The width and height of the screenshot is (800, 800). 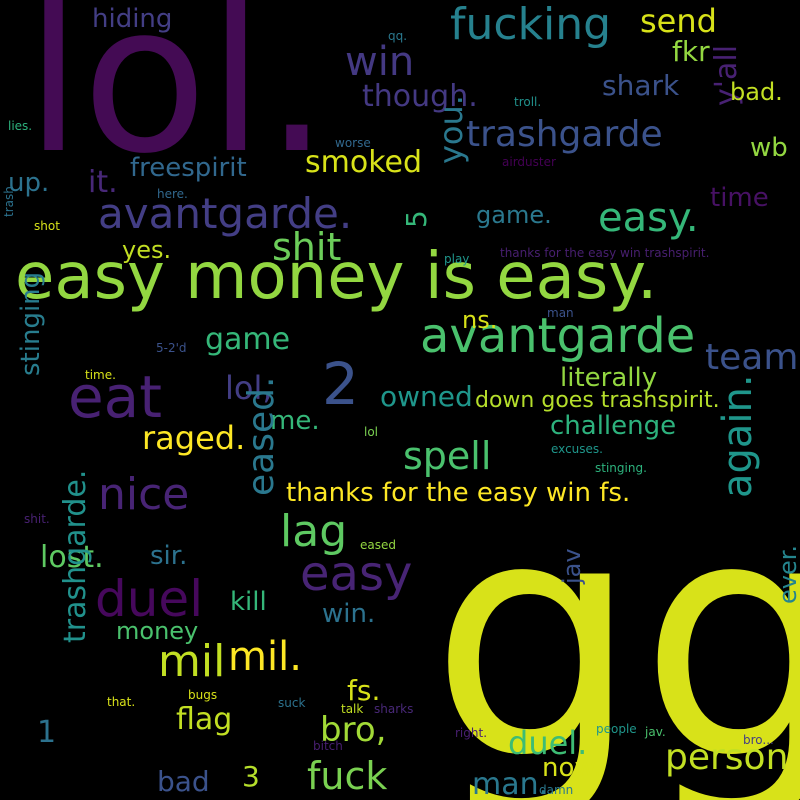 What do you see at coordinates (564, 134) in the screenshot?
I see `word-trashgarde: trashgarde` at bounding box center [564, 134].